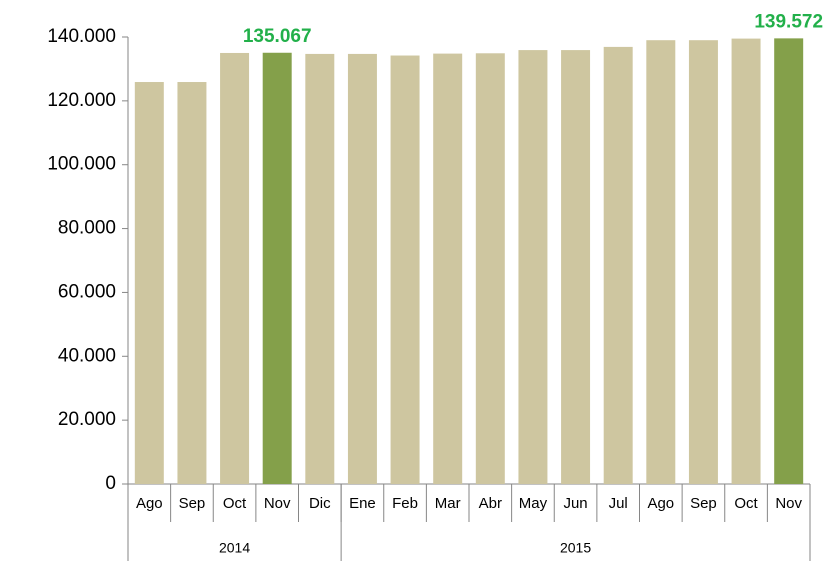 This screenshot has height=566, width=836. Describe the element at coordinates (618, 503) in the screenshot. I see `x-tick-label: Jul` at that location.